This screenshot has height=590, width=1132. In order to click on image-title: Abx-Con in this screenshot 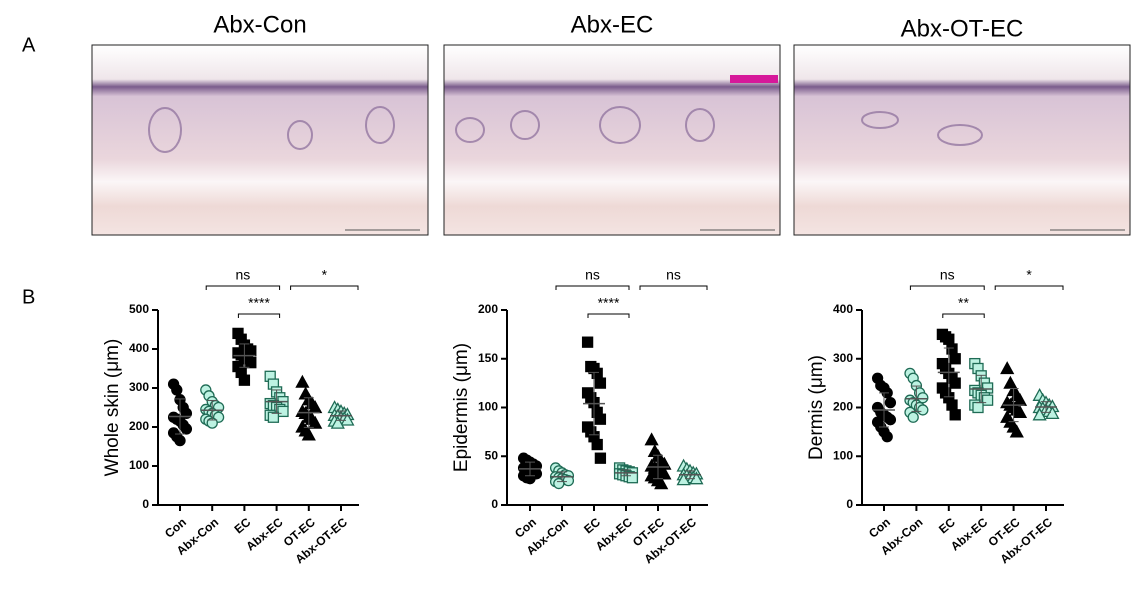, I will do `click(259, 24)`.